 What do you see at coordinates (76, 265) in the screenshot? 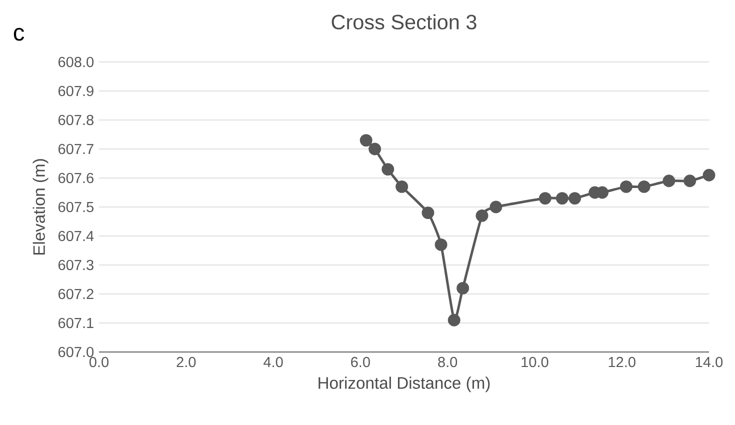
I see `y-tick-label: 607.3` at bounding box center [76, 265].